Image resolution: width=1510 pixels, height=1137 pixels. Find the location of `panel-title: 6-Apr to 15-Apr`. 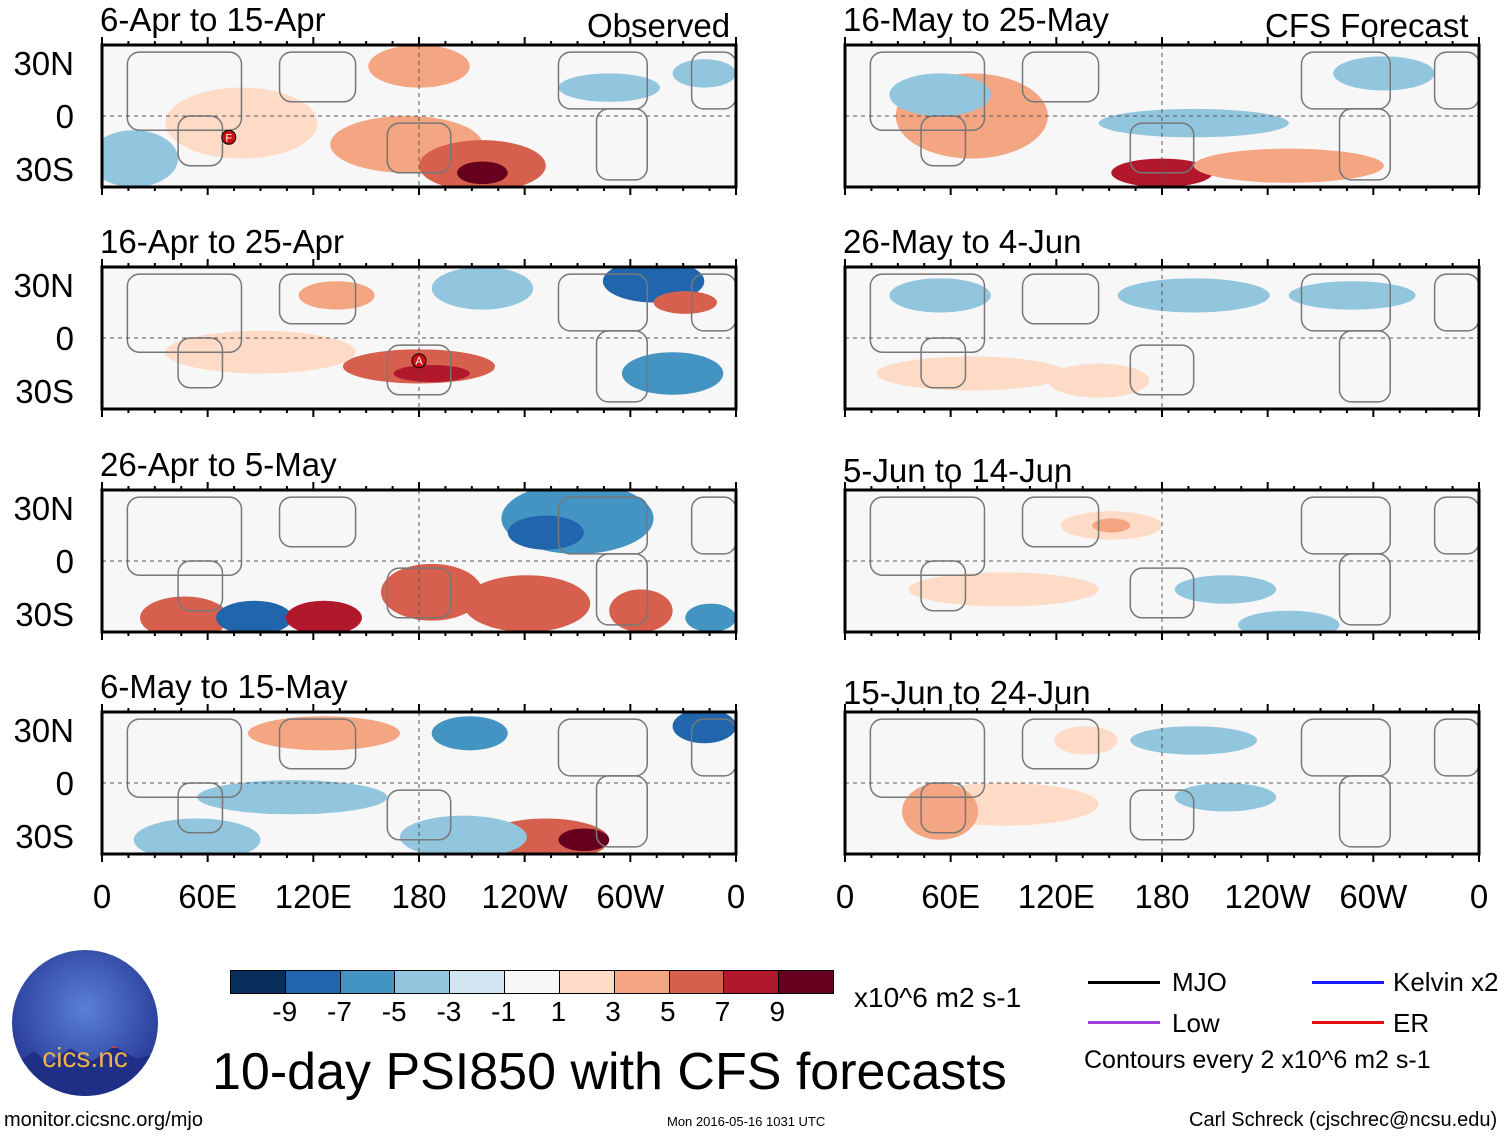

panel-title: 6-Apr to 15-Apr is located at coordinates (213, 19).